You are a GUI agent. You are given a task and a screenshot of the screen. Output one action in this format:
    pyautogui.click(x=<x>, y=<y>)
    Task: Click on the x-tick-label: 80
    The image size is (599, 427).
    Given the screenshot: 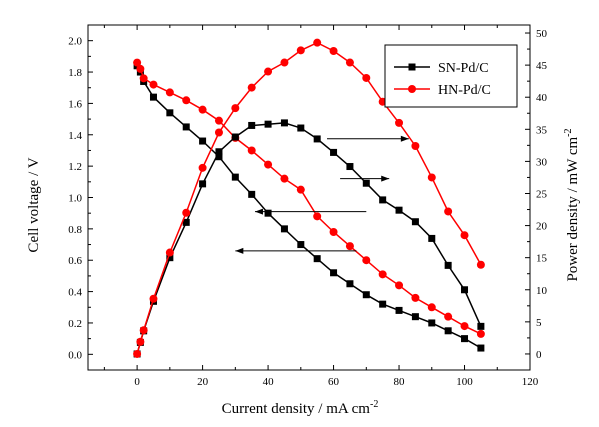 What is the action you would take?
    pyautogui.click(x=400, y=382)
    